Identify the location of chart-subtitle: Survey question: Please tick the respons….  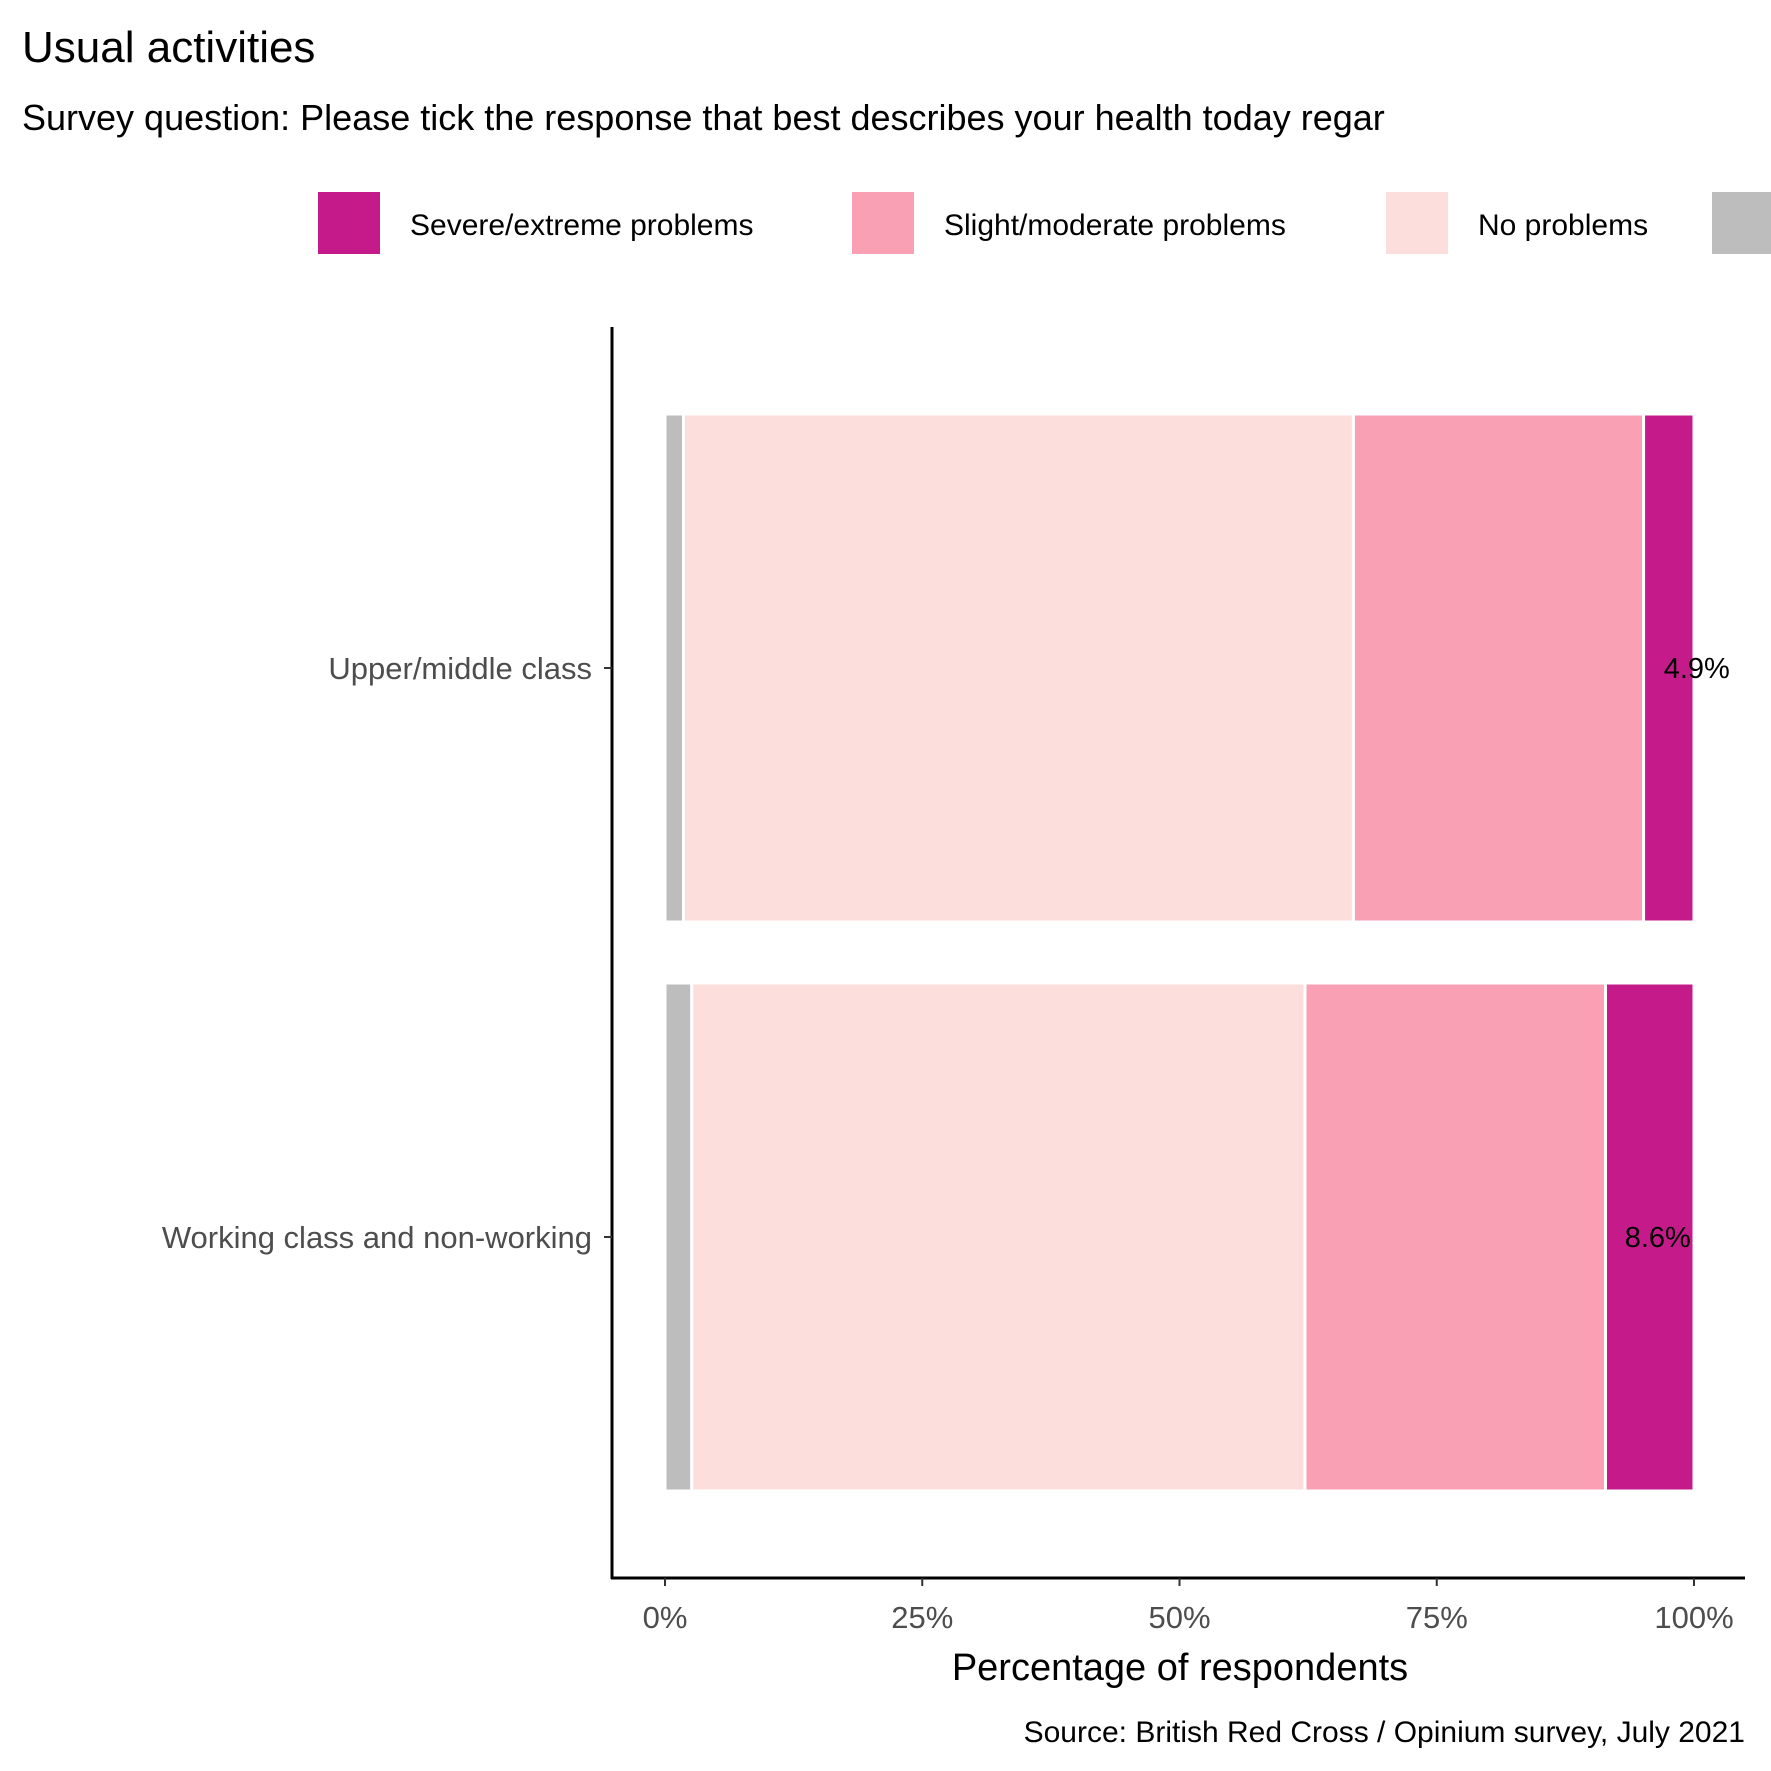
(703, 117).